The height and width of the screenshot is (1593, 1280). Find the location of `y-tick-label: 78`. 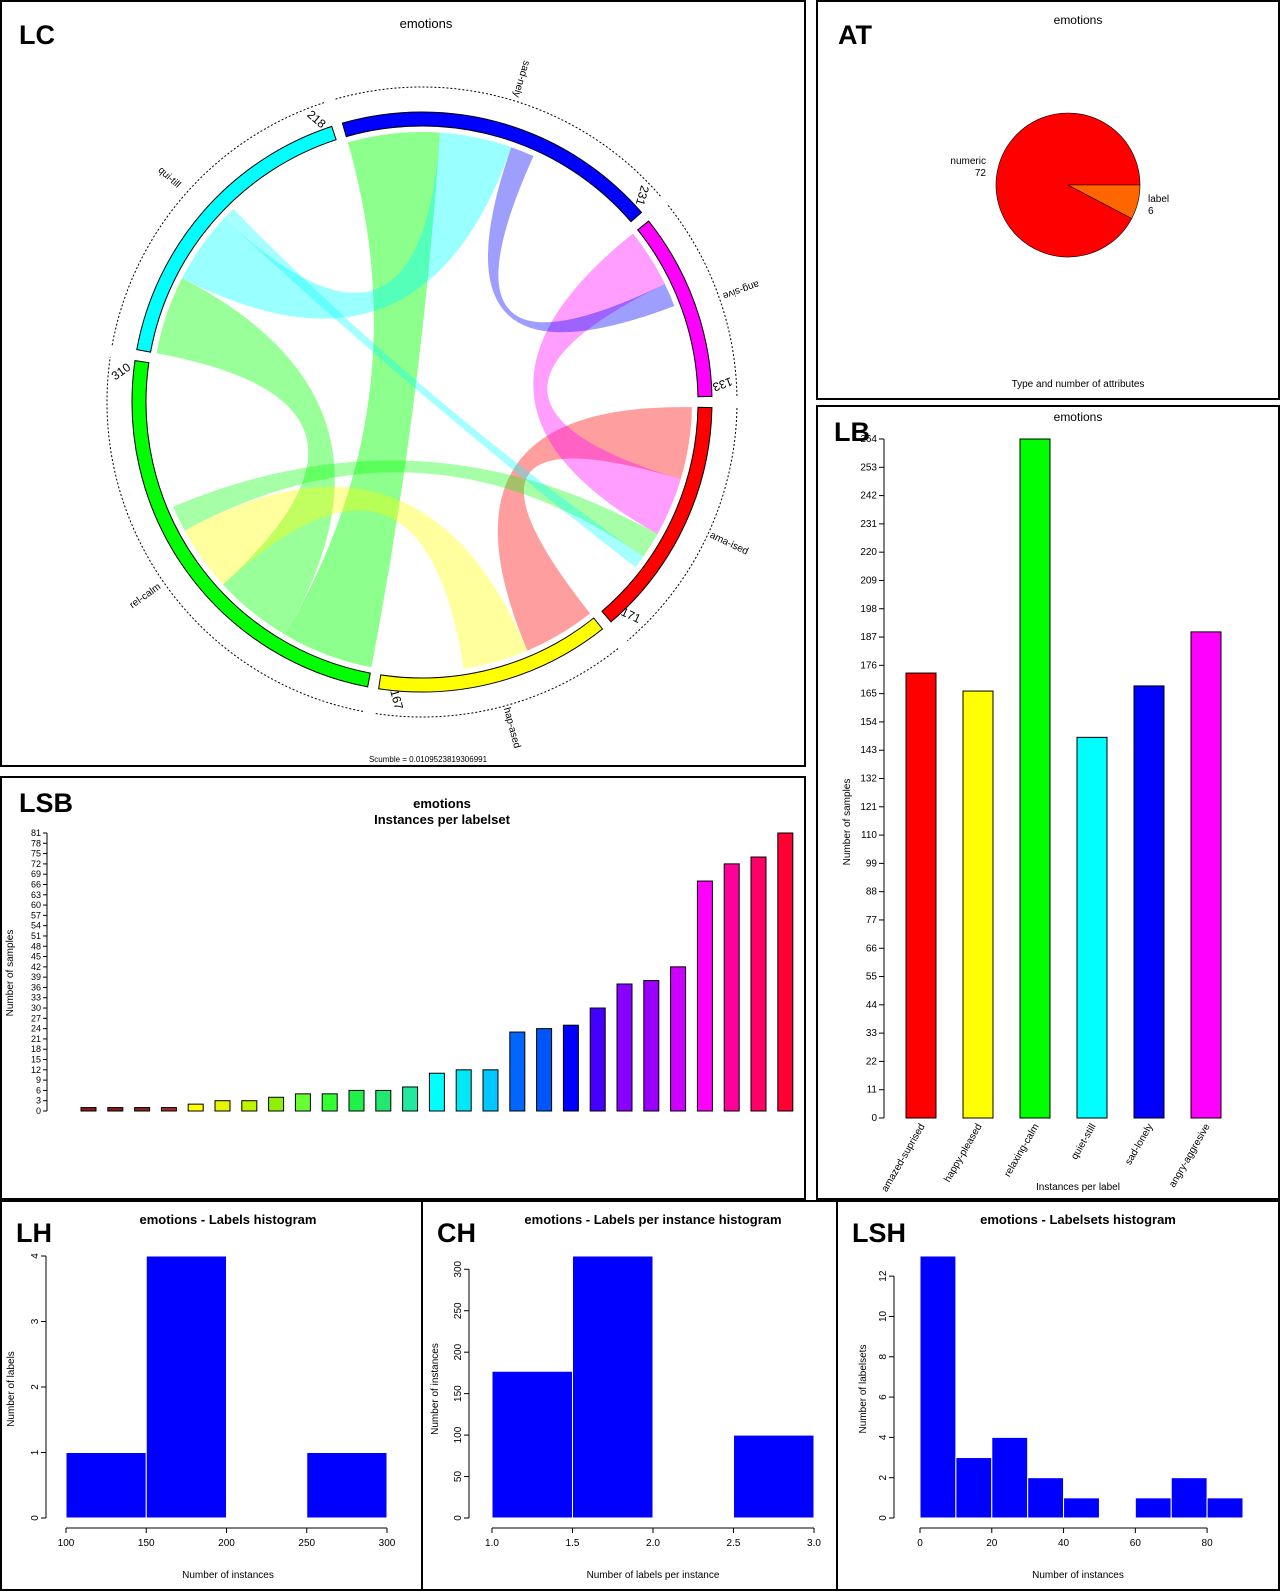

y-tick-label: 78 is located at coordinates (36, 843).